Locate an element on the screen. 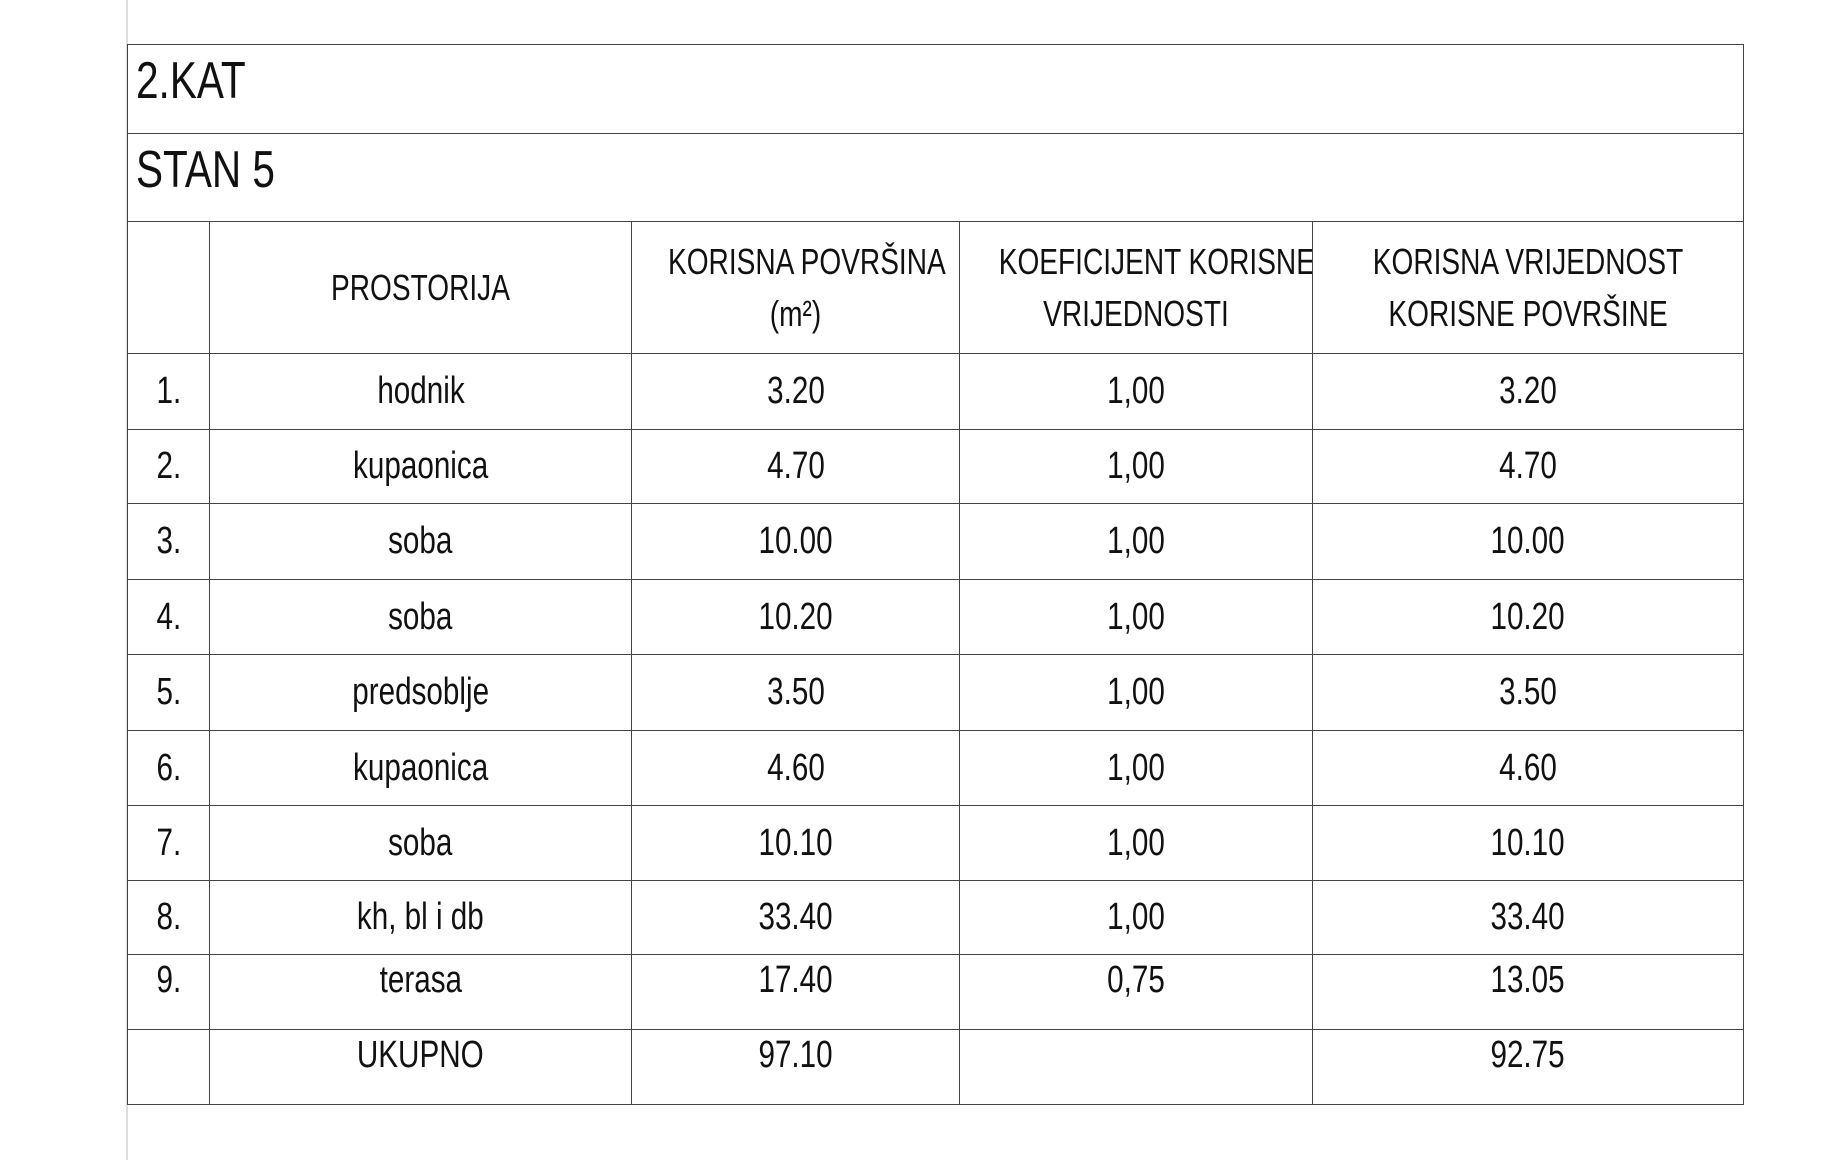 Image resolution: width=1832 pixels, height=1160 pixels. row-number: 9. is located at coordinates (168, 980).